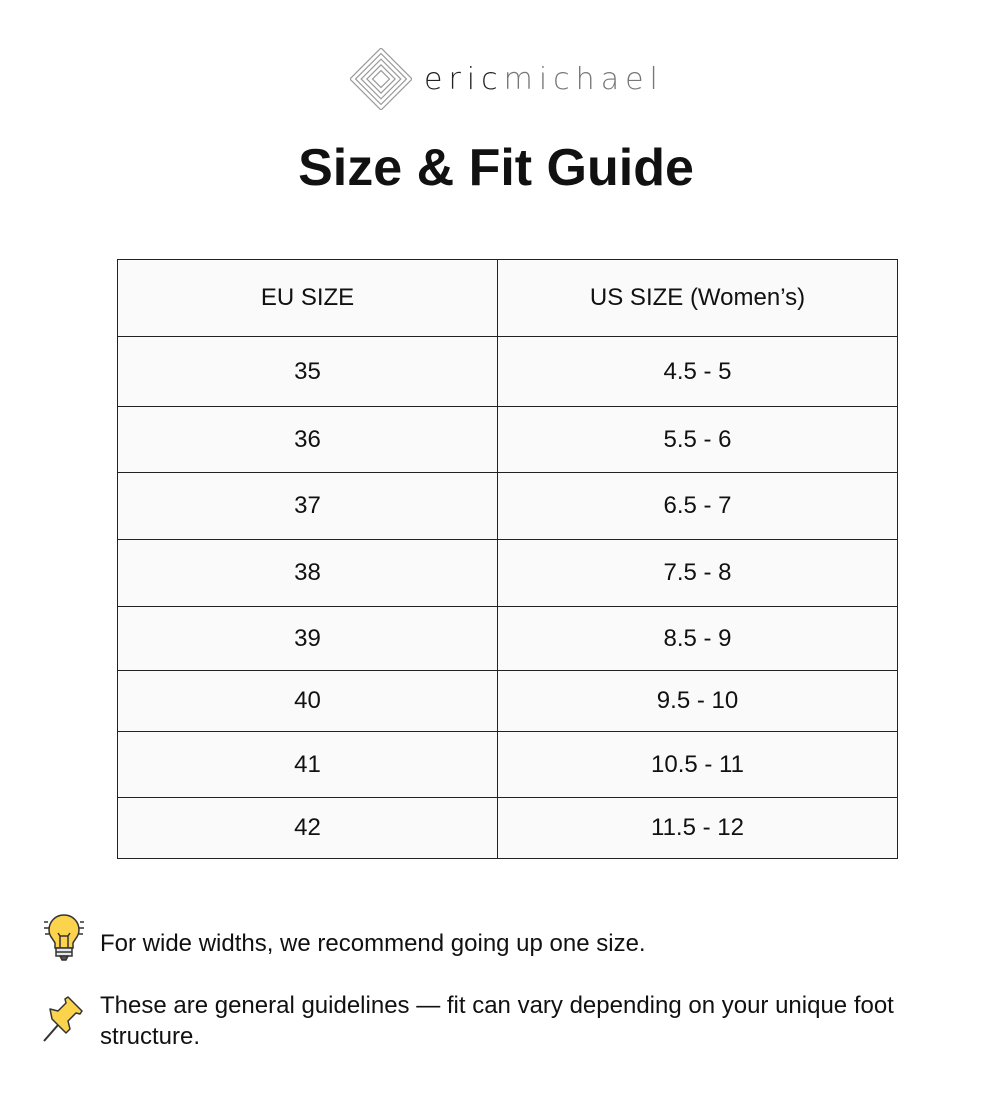  I want to click on eu-size-cell: 36, so click(307, 439).